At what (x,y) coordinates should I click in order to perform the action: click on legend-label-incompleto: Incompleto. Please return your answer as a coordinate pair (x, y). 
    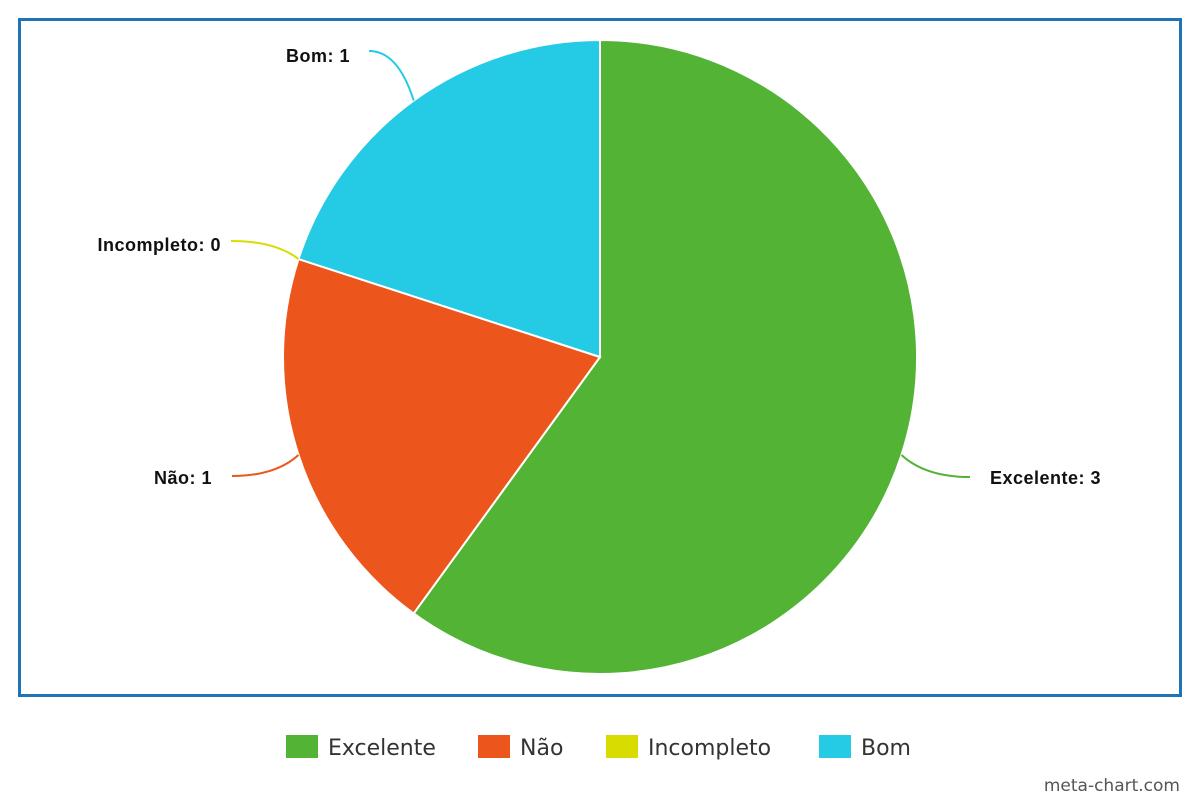
    Looking at the image, I should click on (709, 748).